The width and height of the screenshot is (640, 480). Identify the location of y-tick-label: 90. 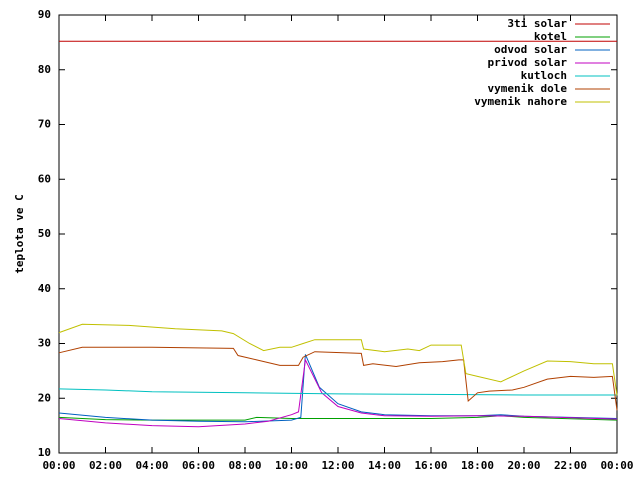
(44, 14).